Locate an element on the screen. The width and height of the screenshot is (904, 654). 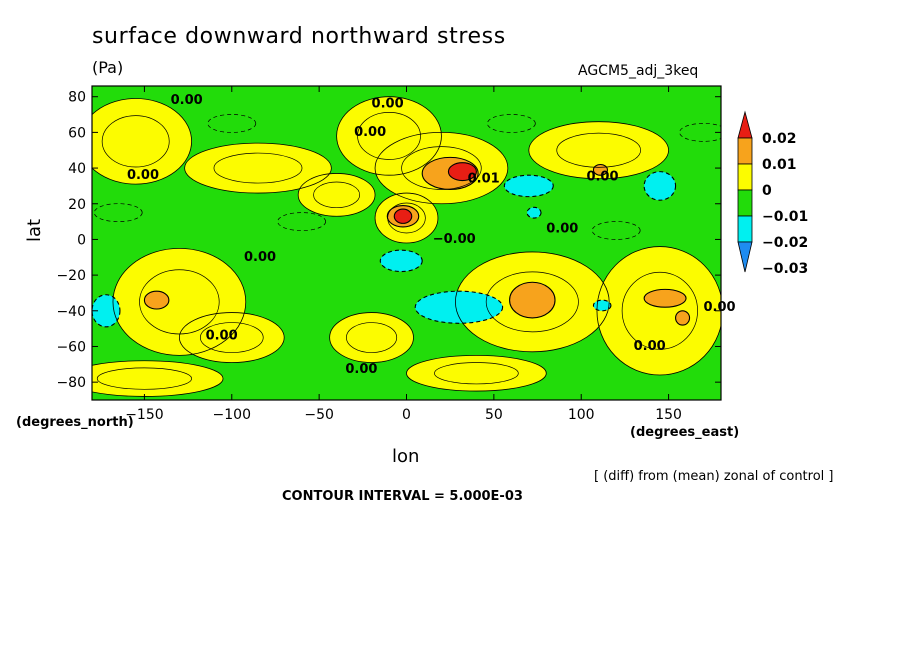
colorbar-label: −0.02 is located at coordinates (785, 243).